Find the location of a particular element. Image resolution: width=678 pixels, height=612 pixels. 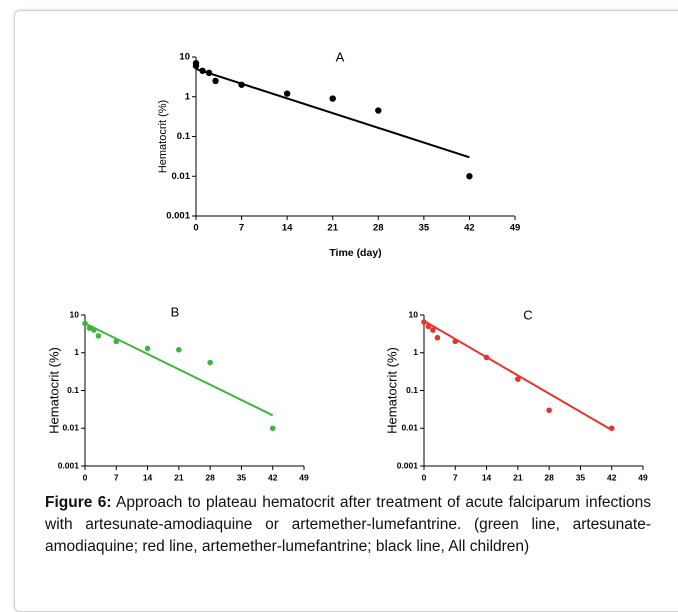

chart-title: B is located at coordinates (175, 311).